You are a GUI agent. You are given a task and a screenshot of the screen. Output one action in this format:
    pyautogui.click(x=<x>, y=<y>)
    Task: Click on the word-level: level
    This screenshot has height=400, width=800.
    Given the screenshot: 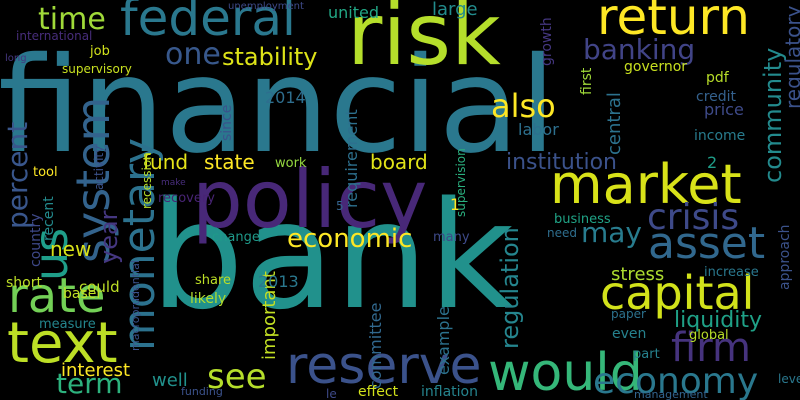 What is the action you would take?
    pyautogui.click(x=789, y=379)
    